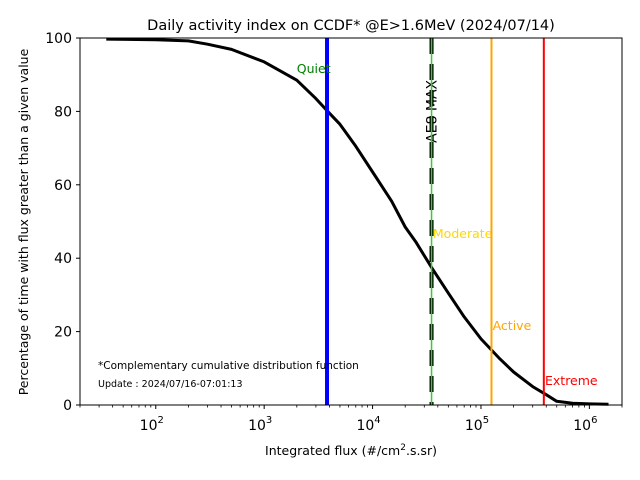 The image size is (640, 480). I want to click on y-tick-label: 100, so click(58, 39).